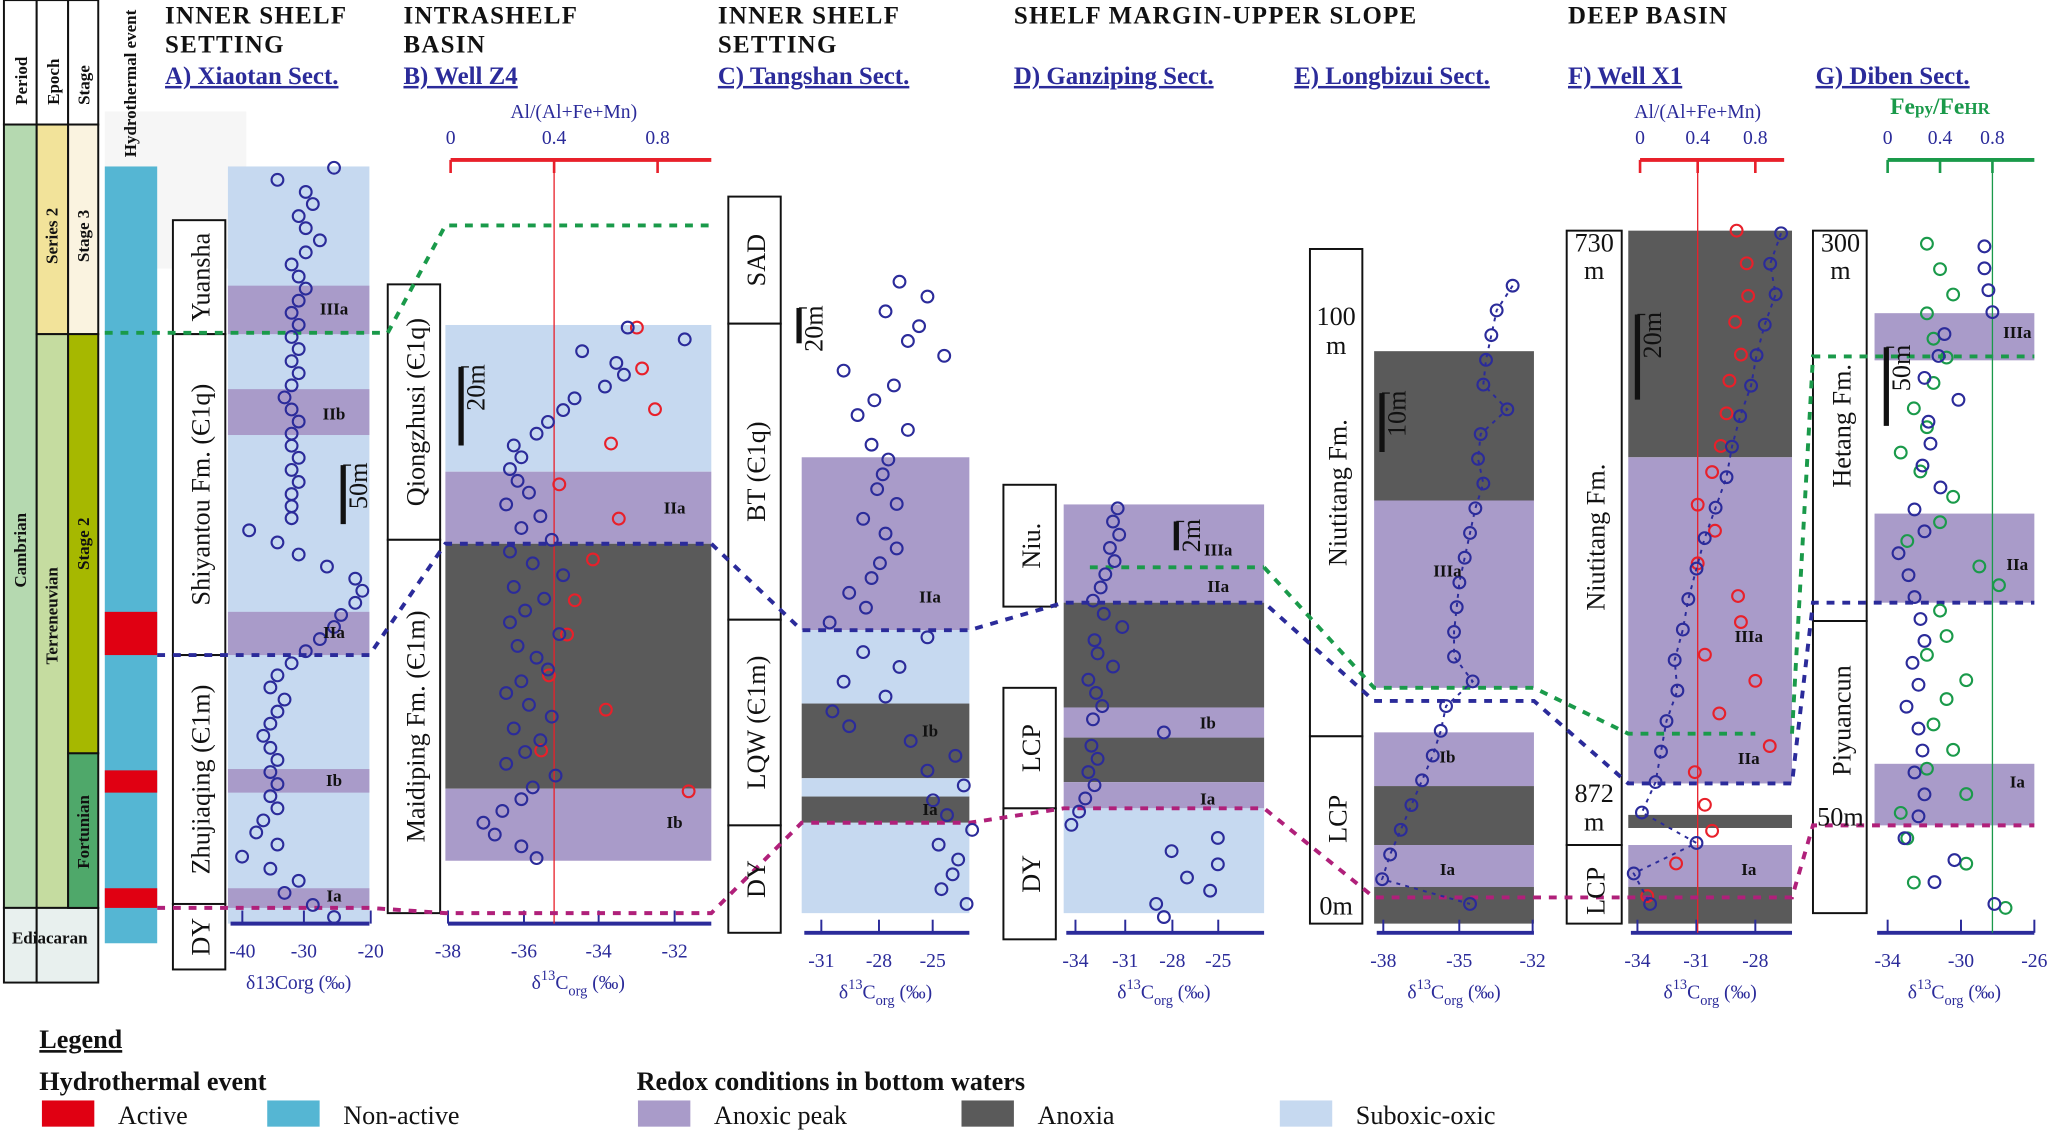 The image size is (2054, 1132). What do you see at coordinates (1948, 107) in the screenshot?
I see `top-axis-label-part: /Fe` at bounding box center [1948, 107].